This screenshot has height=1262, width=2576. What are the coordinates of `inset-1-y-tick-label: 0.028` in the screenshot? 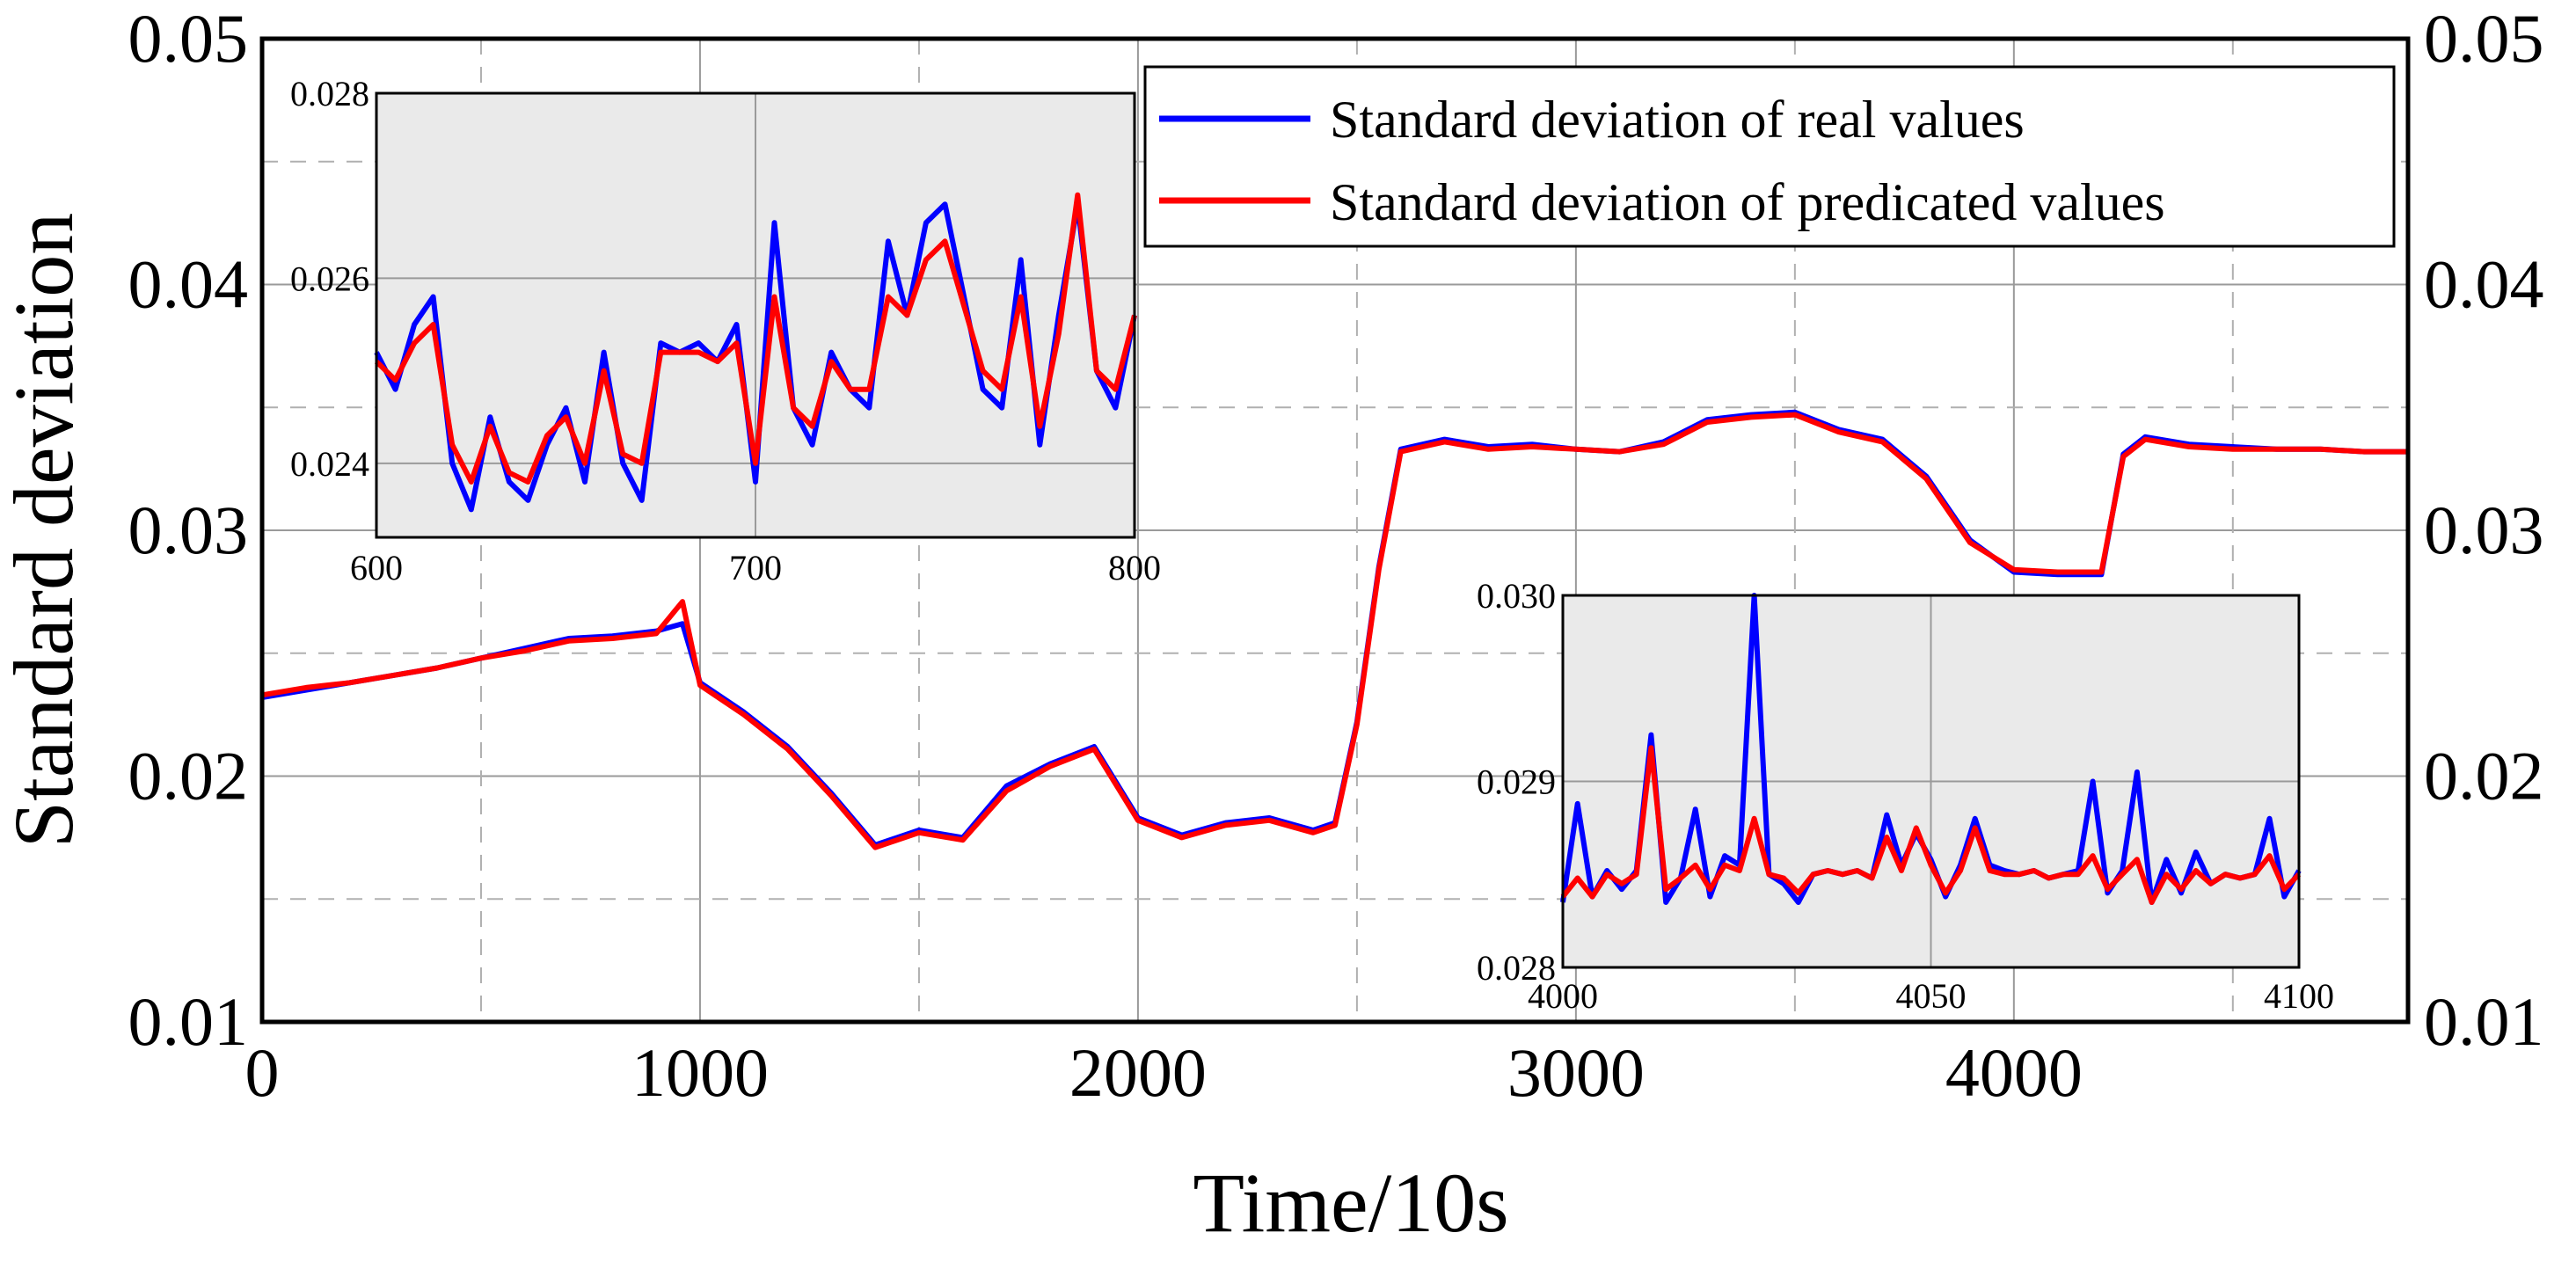 It's located at (329, 94).